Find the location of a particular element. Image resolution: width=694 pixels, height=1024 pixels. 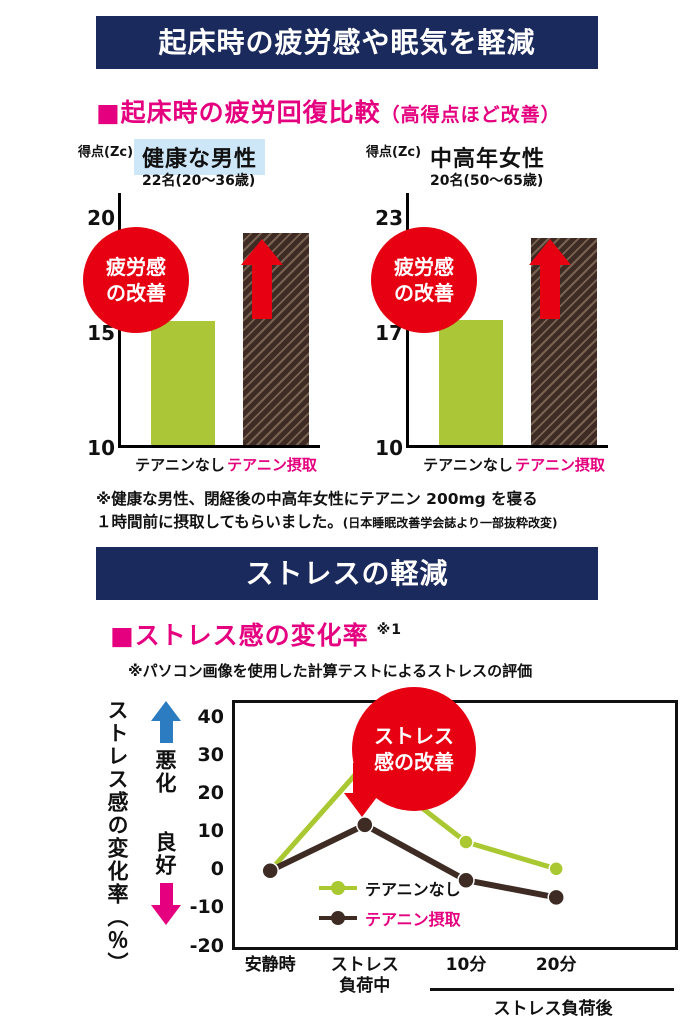

no-theanine-line-icon is located at coordinates (338, 888).